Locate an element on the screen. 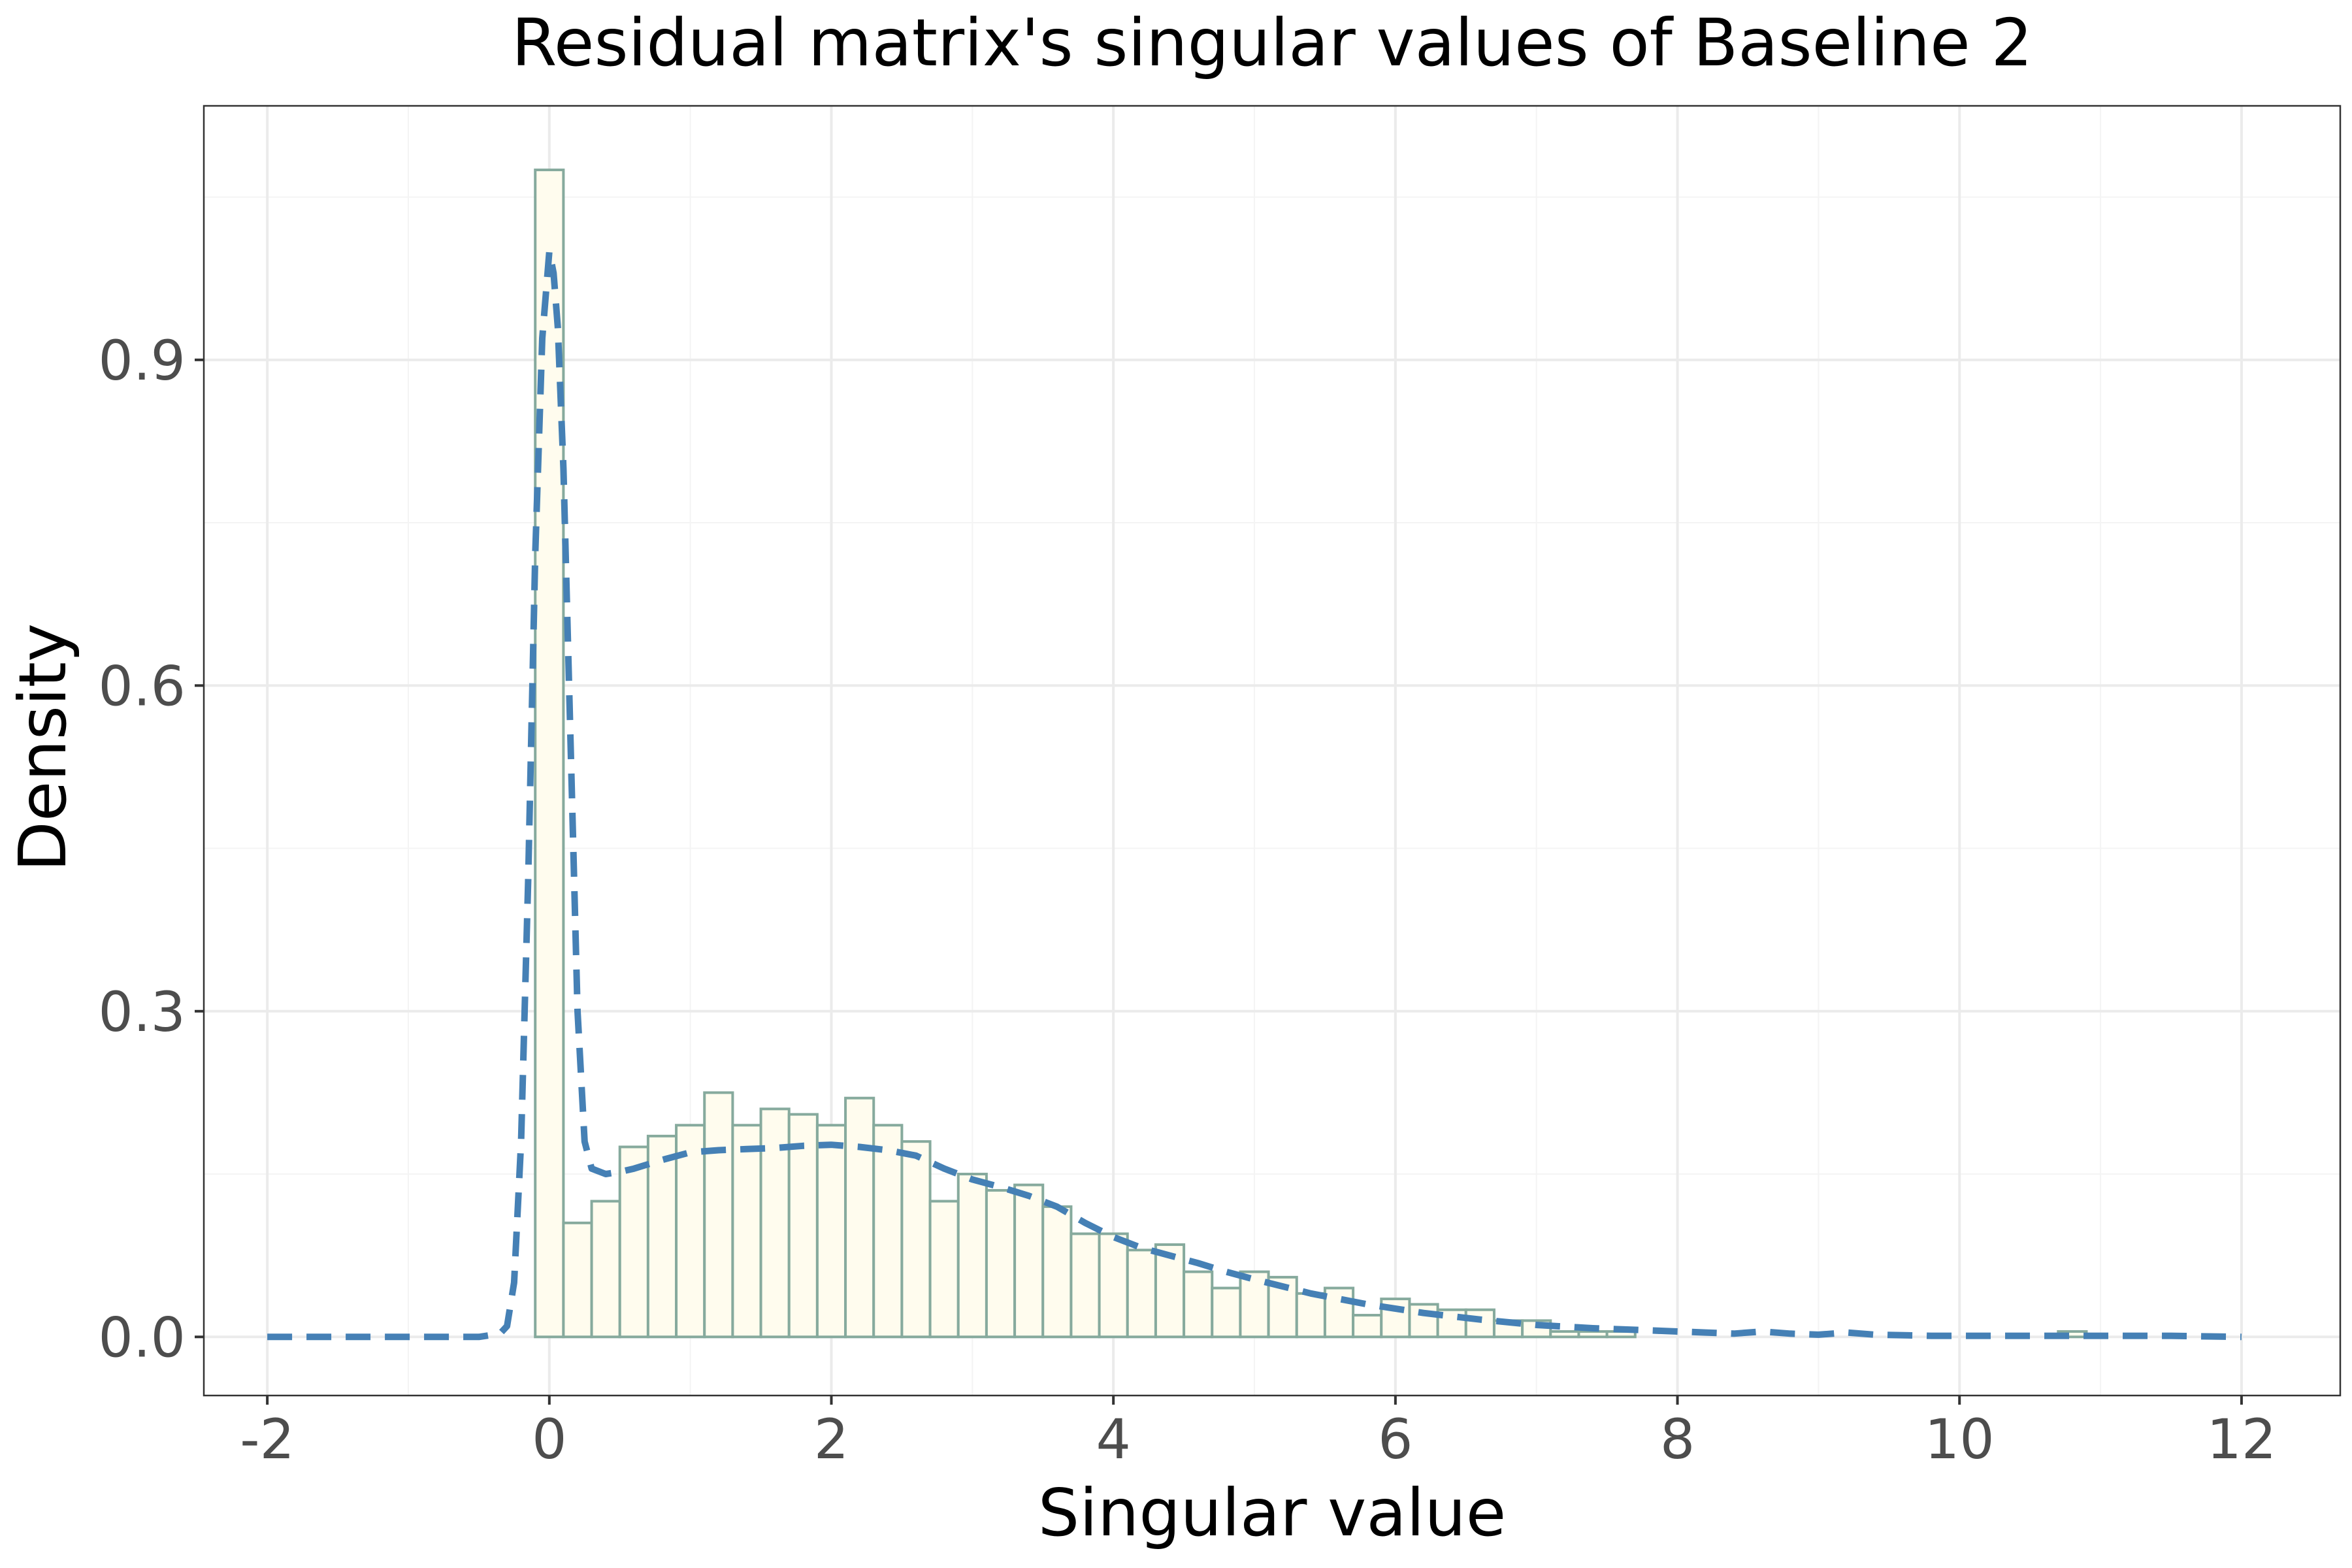  y-tick-label: 0.9 is located at coordinates (142, 361).